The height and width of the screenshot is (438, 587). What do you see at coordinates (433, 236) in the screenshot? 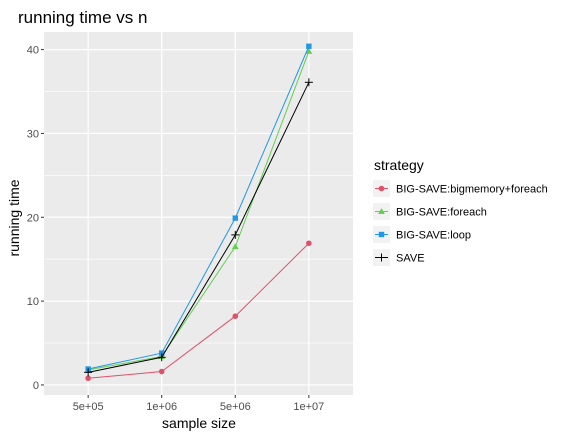
I see `legend-label-2: BIG-SAVE:loop` at bounding box center [433, 236].